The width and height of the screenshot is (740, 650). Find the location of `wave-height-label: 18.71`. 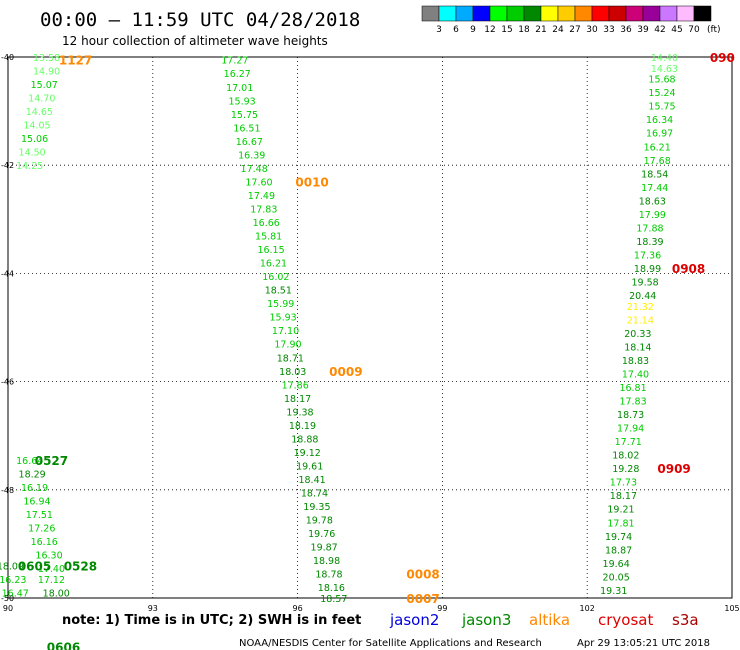

wave-height-label: 18.71 is located at coordinates (290, 358).